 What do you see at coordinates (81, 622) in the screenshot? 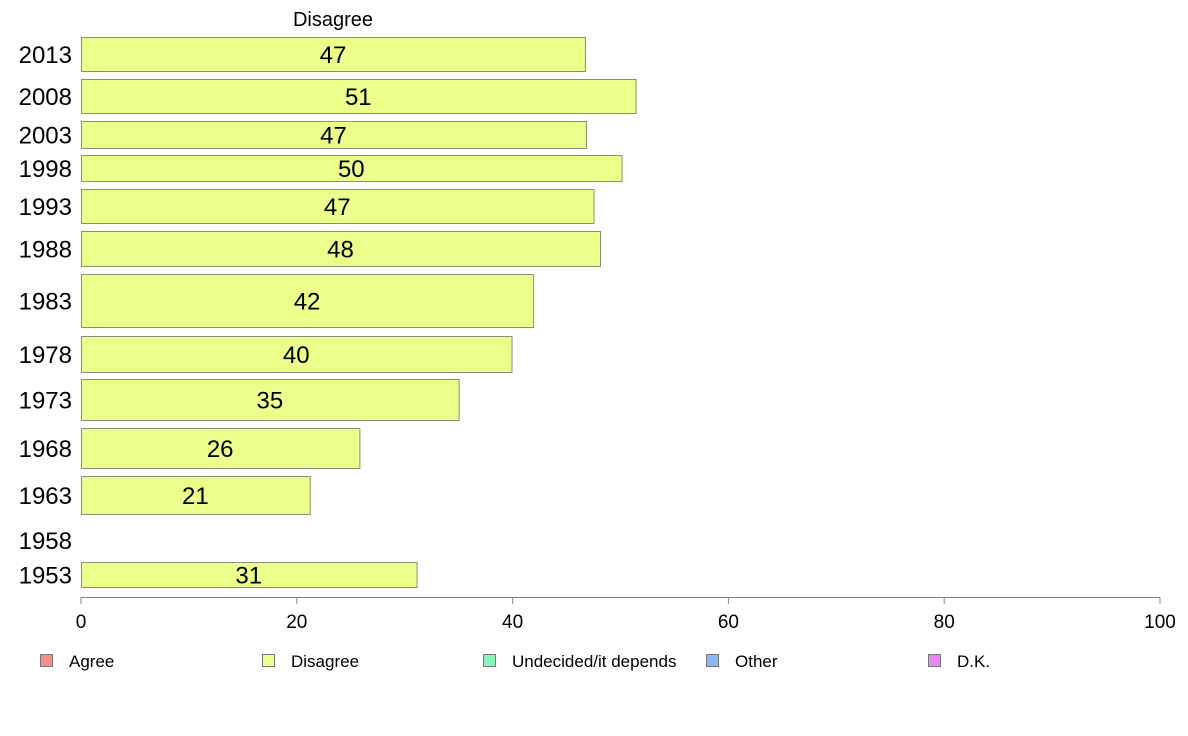
I see `x-tick-label: 0` at bounding box center [81, 622].